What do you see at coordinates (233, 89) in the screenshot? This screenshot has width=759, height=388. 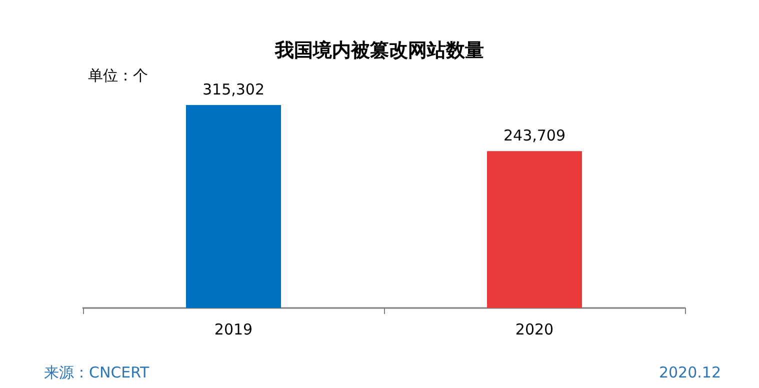 I see `data-label: 315,302` at bounding box center [233, 89].